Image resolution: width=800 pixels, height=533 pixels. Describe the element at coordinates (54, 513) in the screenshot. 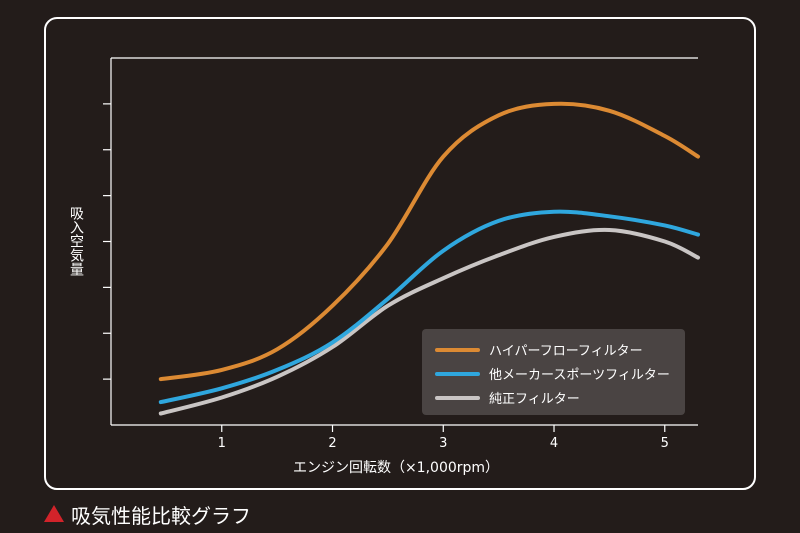

I see `caption-marker-icon` at that location.